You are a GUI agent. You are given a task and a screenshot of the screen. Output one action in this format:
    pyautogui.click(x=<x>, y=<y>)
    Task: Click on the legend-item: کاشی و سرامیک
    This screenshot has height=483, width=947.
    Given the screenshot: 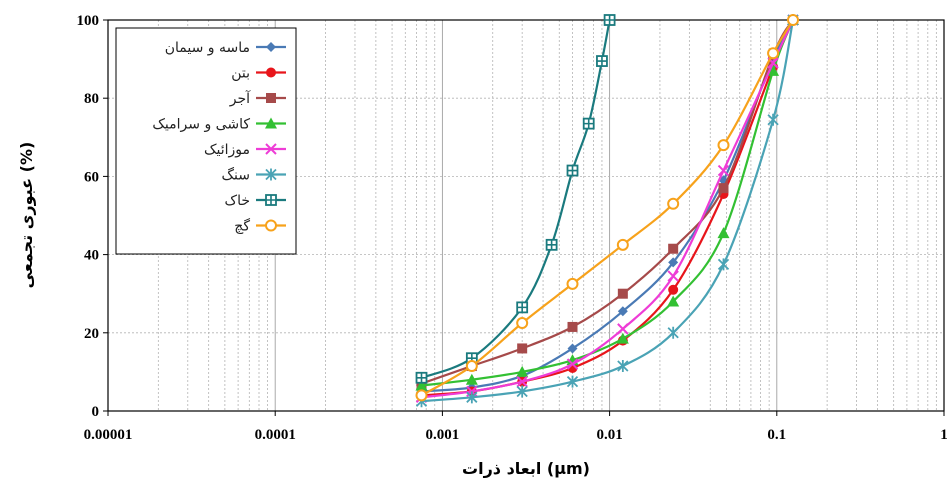 What is the action you would take?
    pyautogui.click(x=219, y=125)
    